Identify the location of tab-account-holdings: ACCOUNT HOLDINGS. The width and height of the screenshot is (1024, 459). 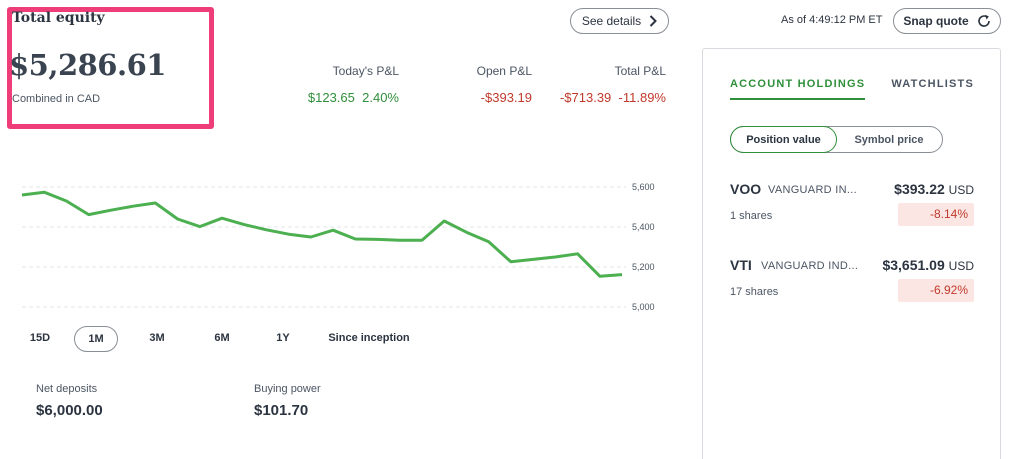
(798, 89).